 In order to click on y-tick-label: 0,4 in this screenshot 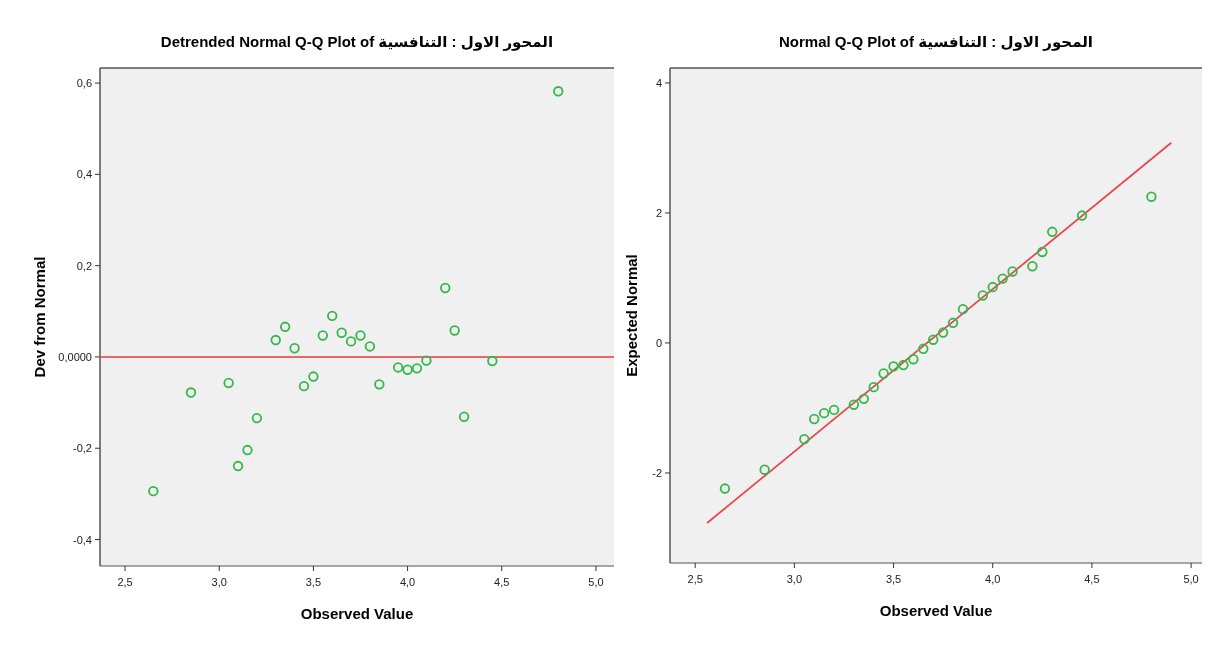, I will do `click(84, 174)`.